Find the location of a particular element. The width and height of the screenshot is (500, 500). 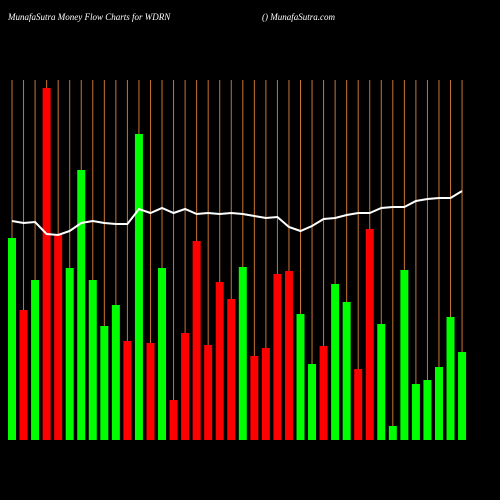

money-flow-line is located at coordinates (237, 213).